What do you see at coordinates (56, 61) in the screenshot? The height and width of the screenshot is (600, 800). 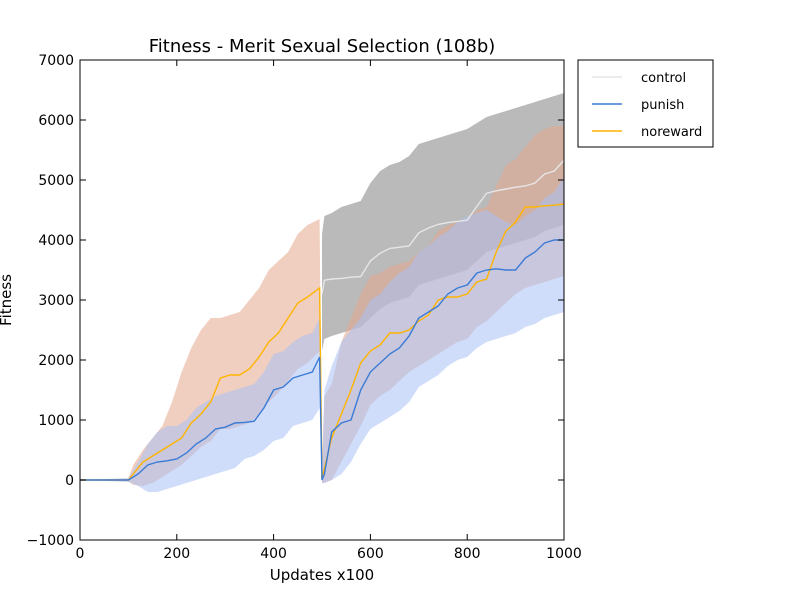 I see `y-tick-label: 7000` at bounding box center [56, 61].